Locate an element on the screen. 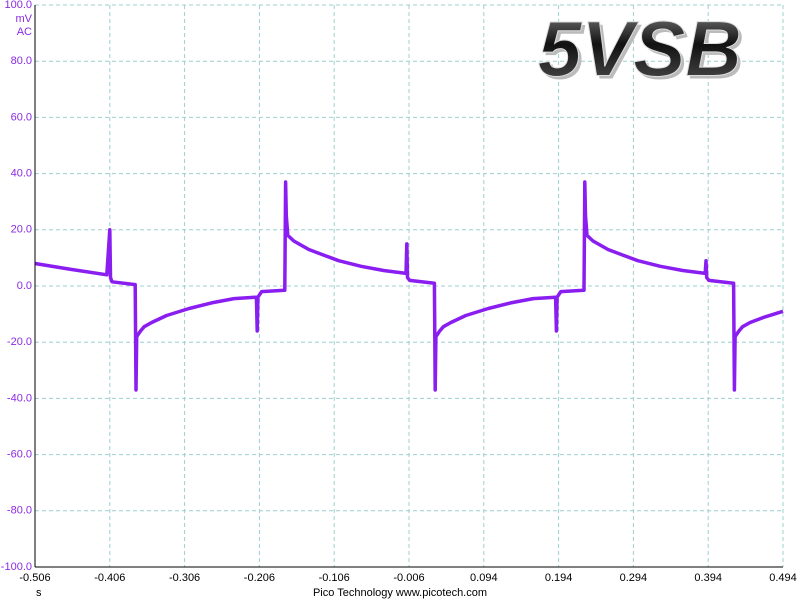 The width and height of the screenshot is (800, 600). x-tick-label: -0.006 is located at coordinates (408, 578).